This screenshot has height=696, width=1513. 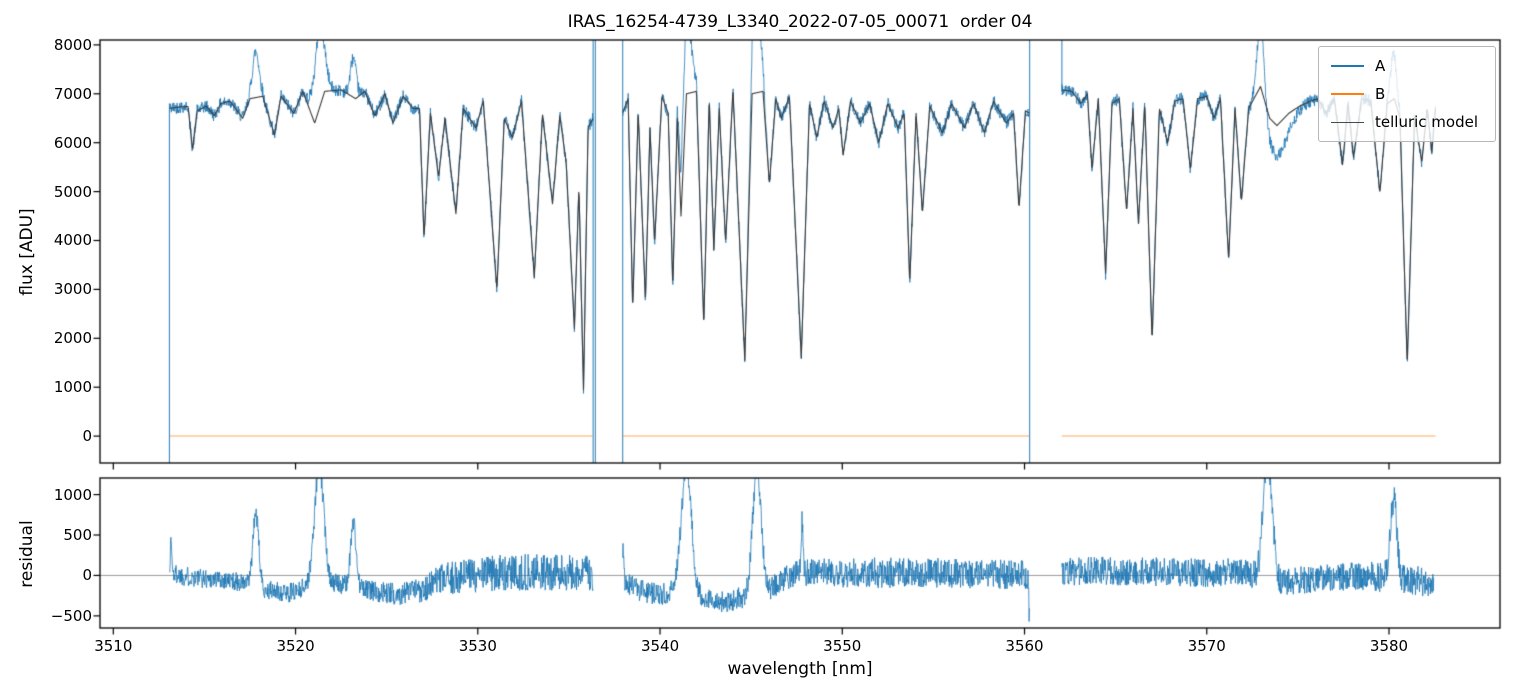 What do you see at coordinates (1427, 122) in the screenshot?
I see `legend-item-label: telluric model` at bounding box center [1427, 122].